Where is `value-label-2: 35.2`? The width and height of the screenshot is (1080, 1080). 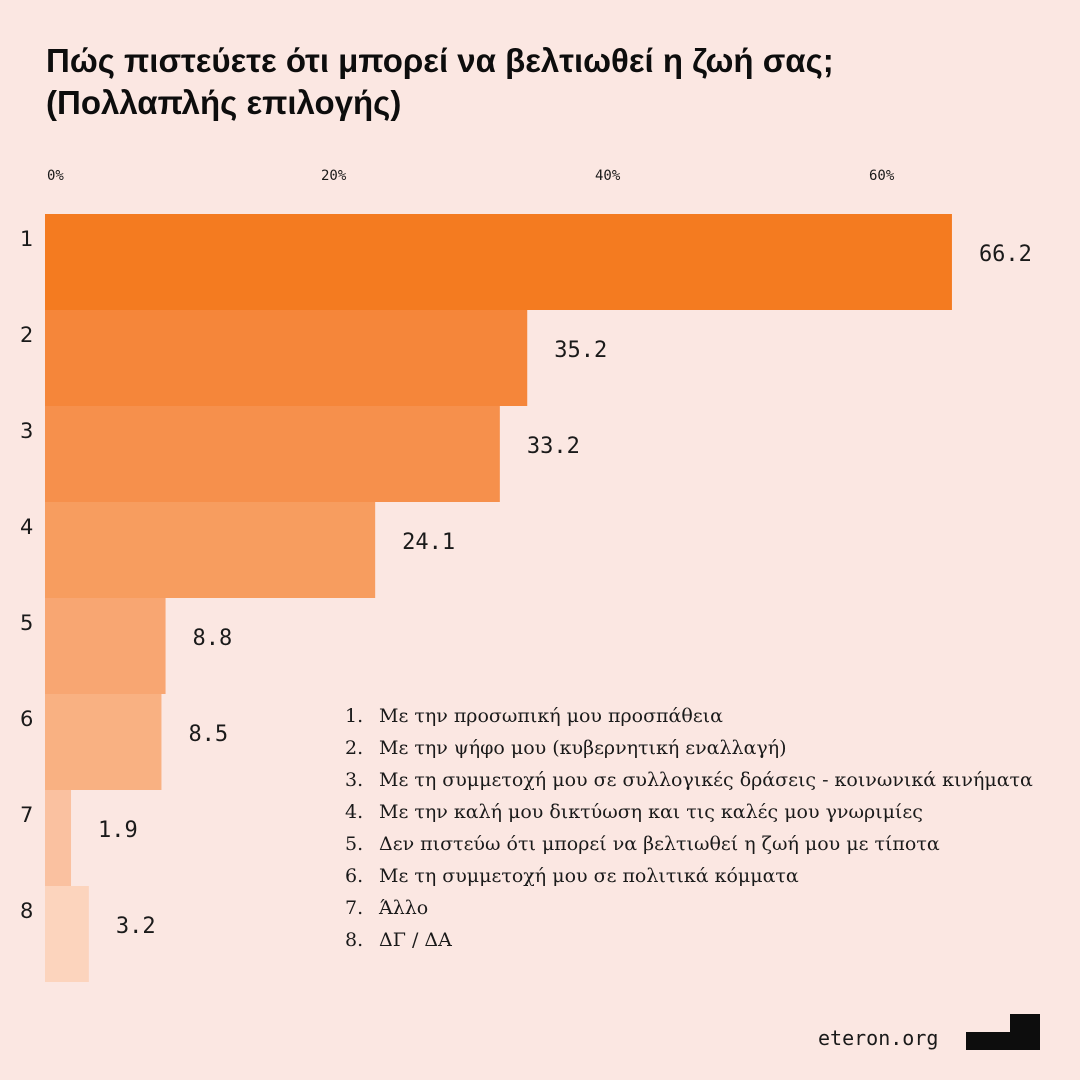
value-label-2: 35.2 is located at coordinates (580, 350).